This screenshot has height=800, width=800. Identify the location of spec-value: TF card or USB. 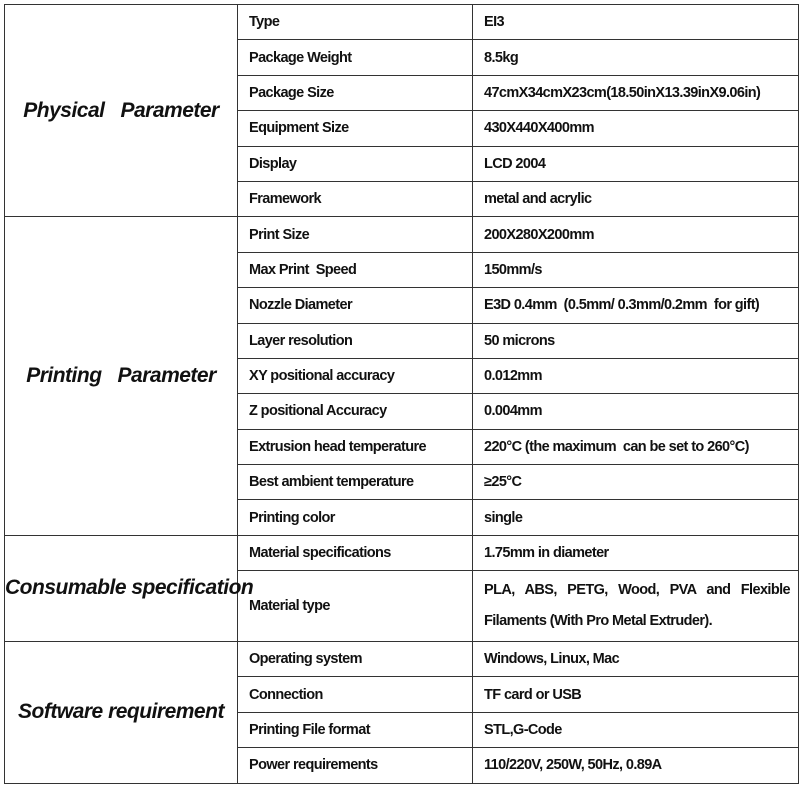
(635, 694).